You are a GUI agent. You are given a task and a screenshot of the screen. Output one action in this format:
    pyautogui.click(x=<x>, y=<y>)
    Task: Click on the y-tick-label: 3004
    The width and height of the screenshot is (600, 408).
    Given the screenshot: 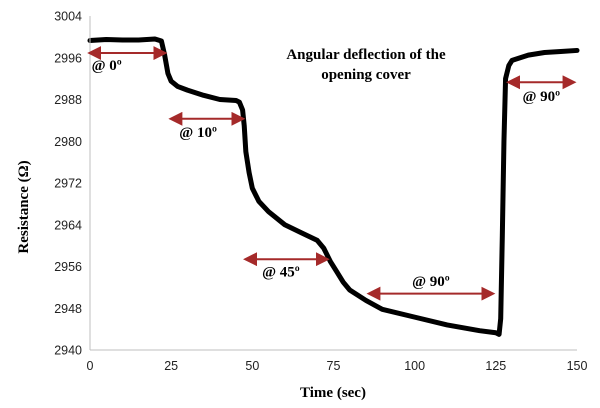 What is the action you would take?
    pyautogui.click(x=68, y=17)
    